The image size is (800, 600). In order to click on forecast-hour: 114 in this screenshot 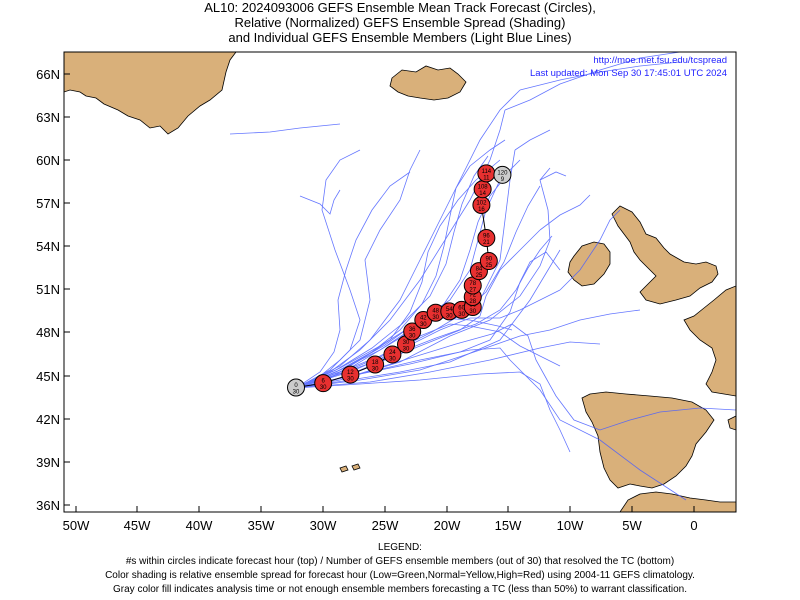, I will do `click(487, 172)`.